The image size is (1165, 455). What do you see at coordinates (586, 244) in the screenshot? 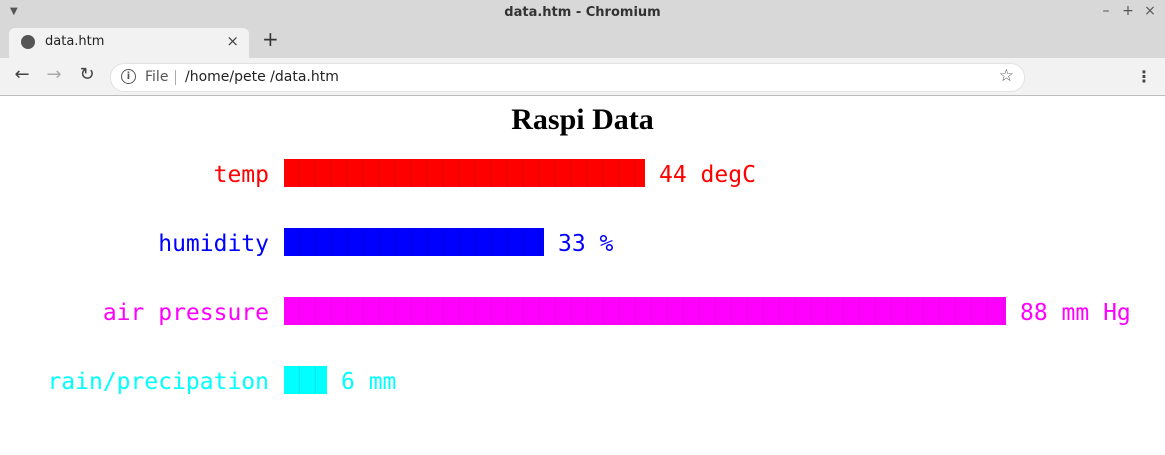
I see `metric-value: 33 %` at bounding box center [586, 244].